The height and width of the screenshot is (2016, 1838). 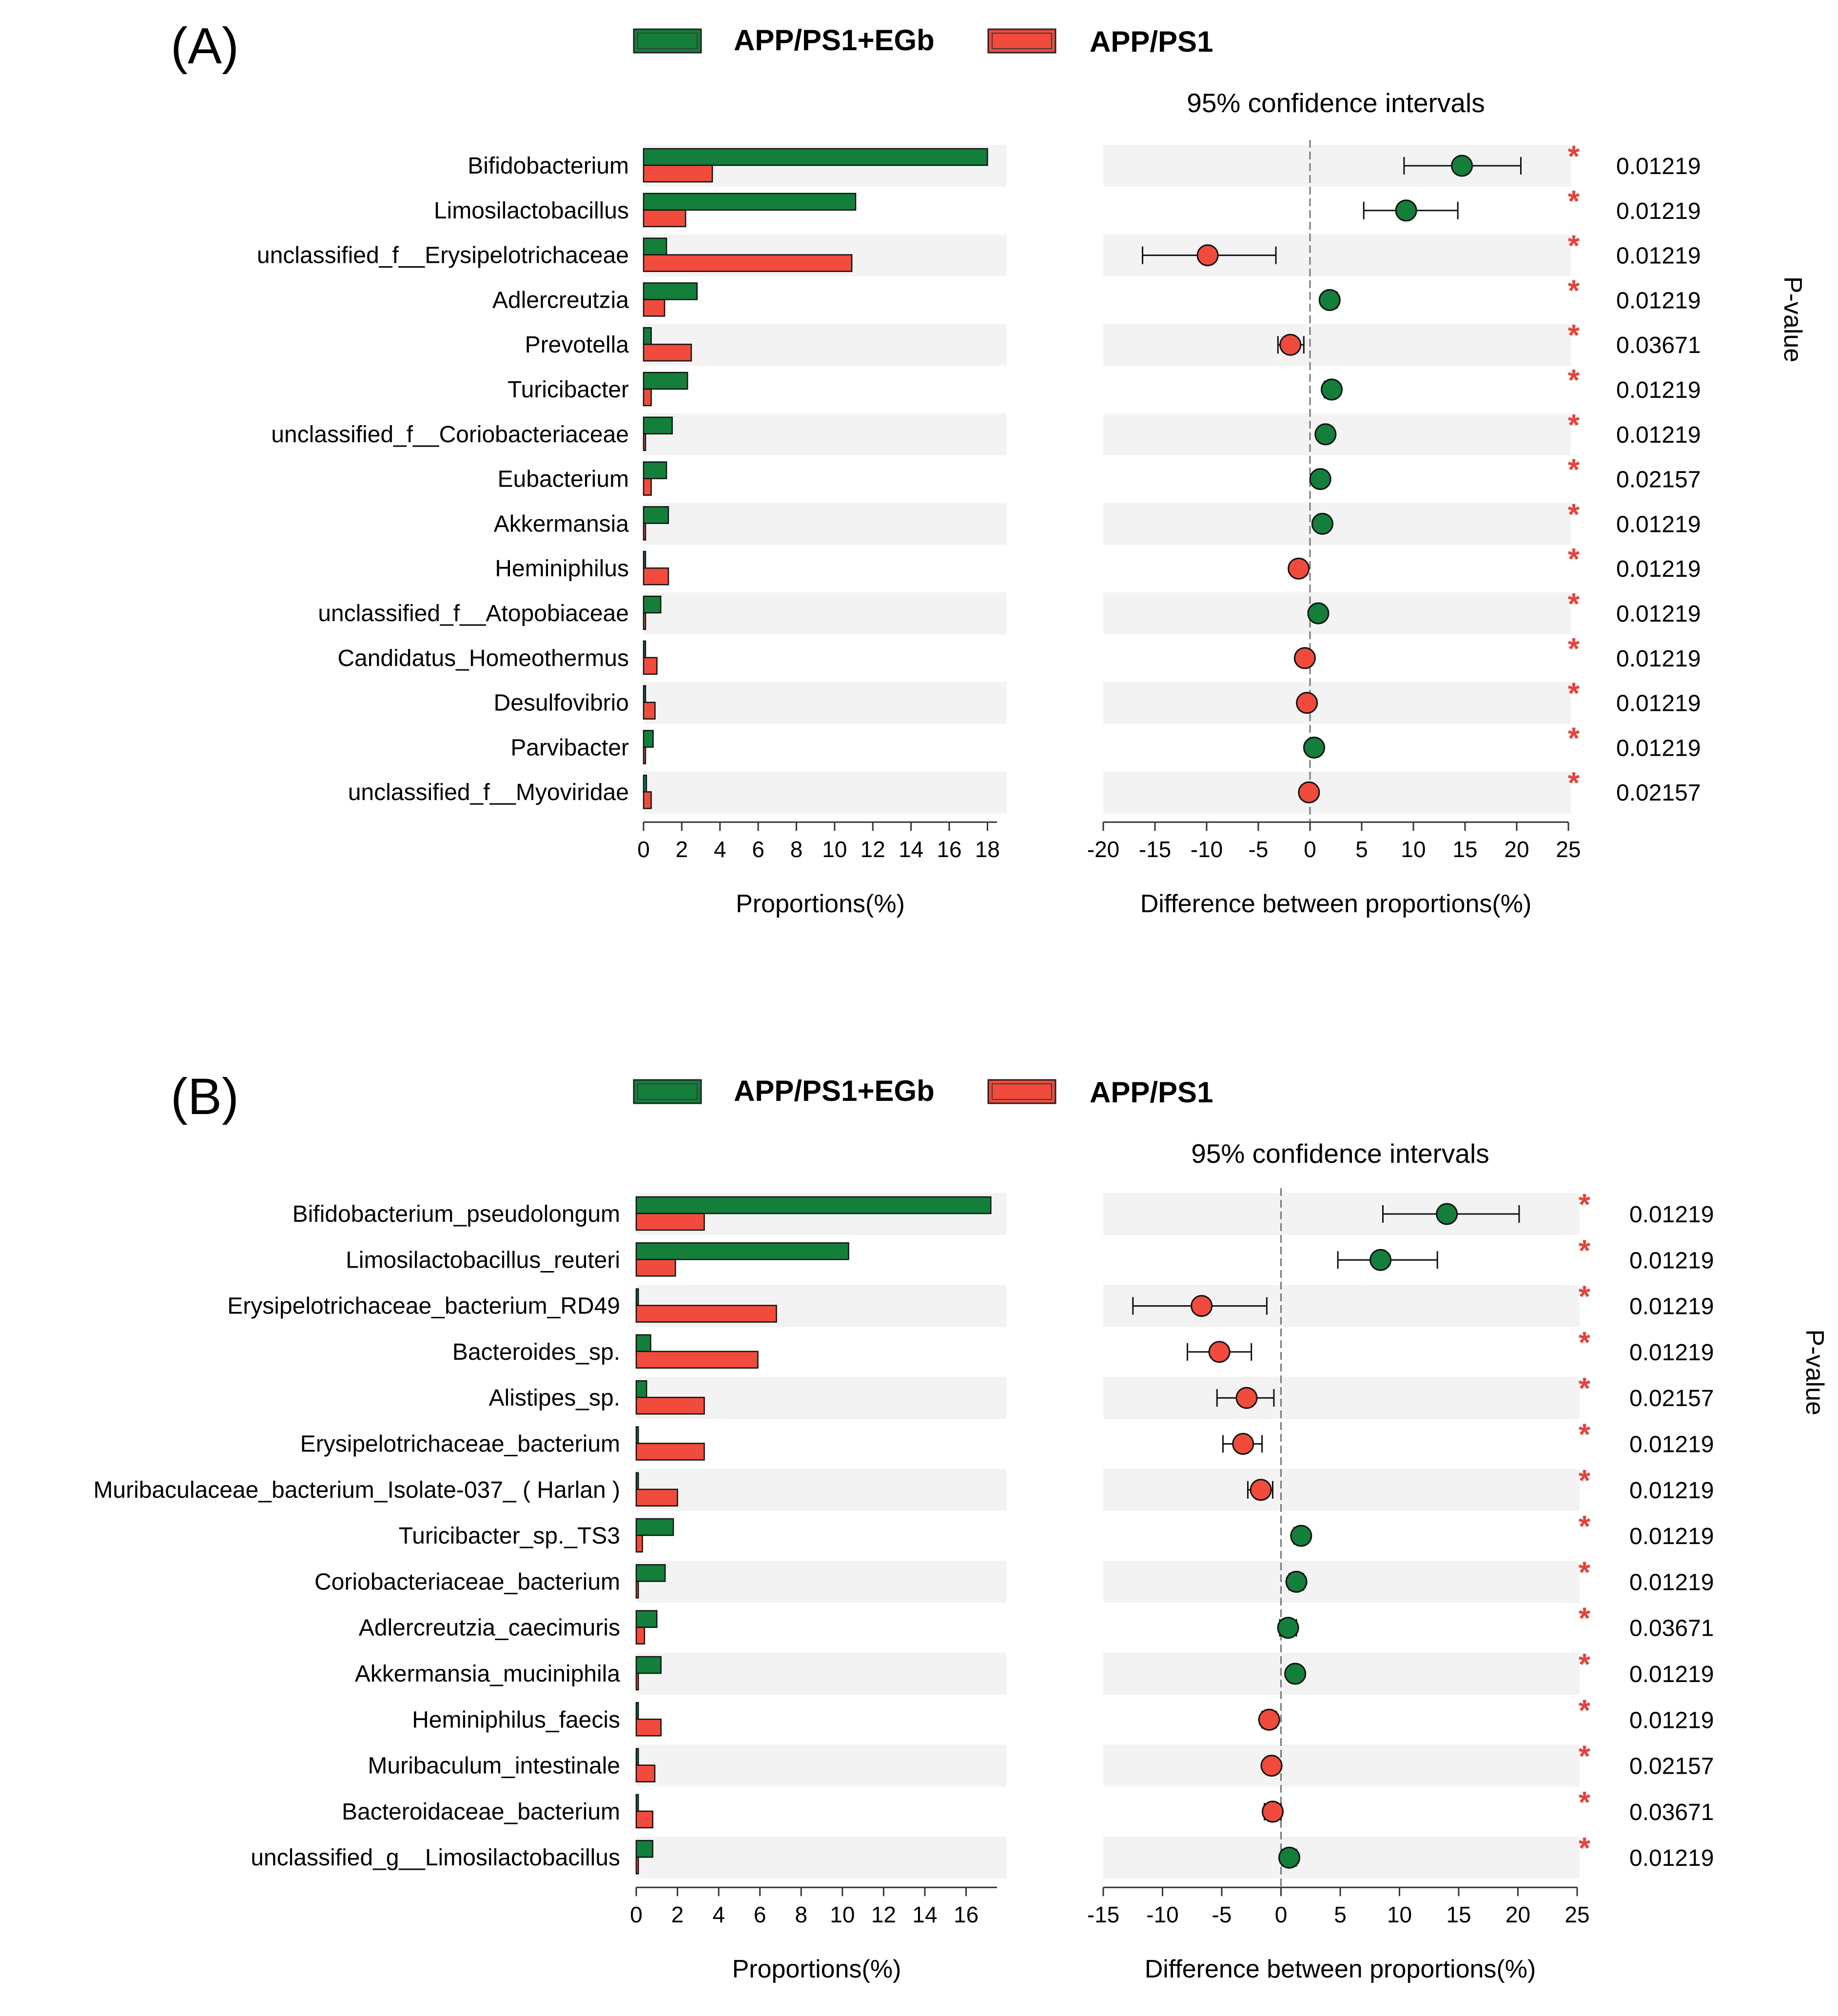 I want to click on diff-x-tick-label: 10, so click(x=1414, y=849).